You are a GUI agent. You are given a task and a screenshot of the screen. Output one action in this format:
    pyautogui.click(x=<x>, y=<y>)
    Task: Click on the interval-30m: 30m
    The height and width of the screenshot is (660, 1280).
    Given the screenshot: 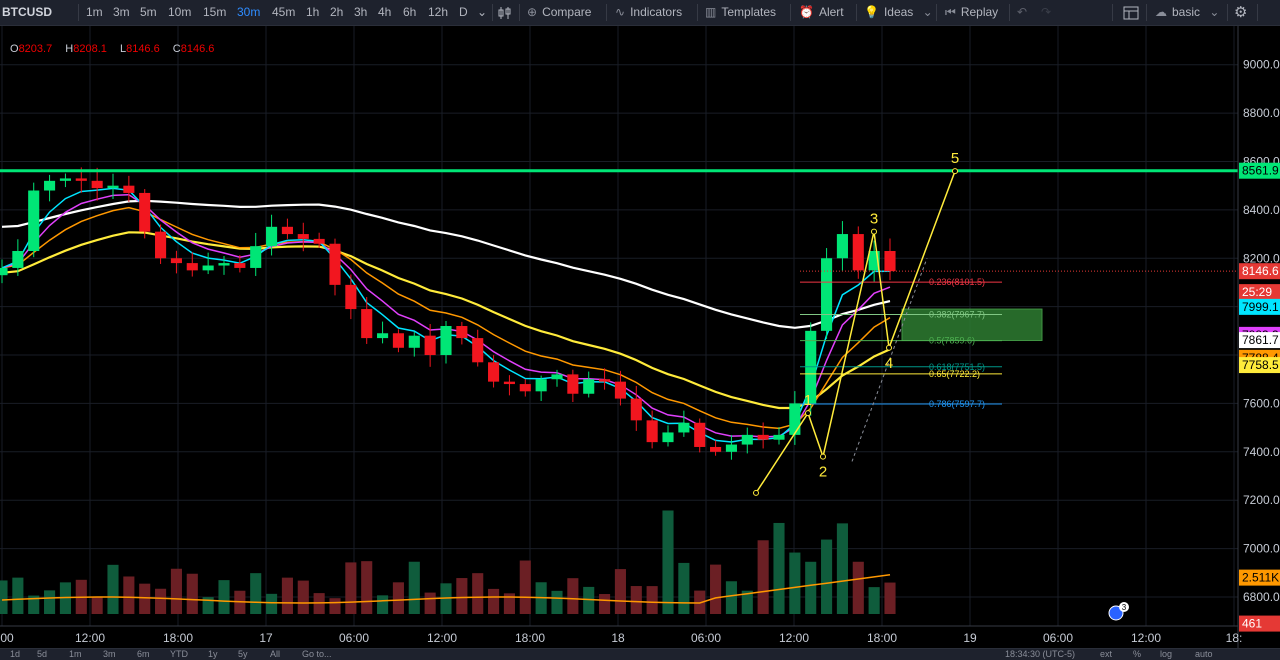 What is the action you would take?
    pyautogui.click(x=249, y=12)
    